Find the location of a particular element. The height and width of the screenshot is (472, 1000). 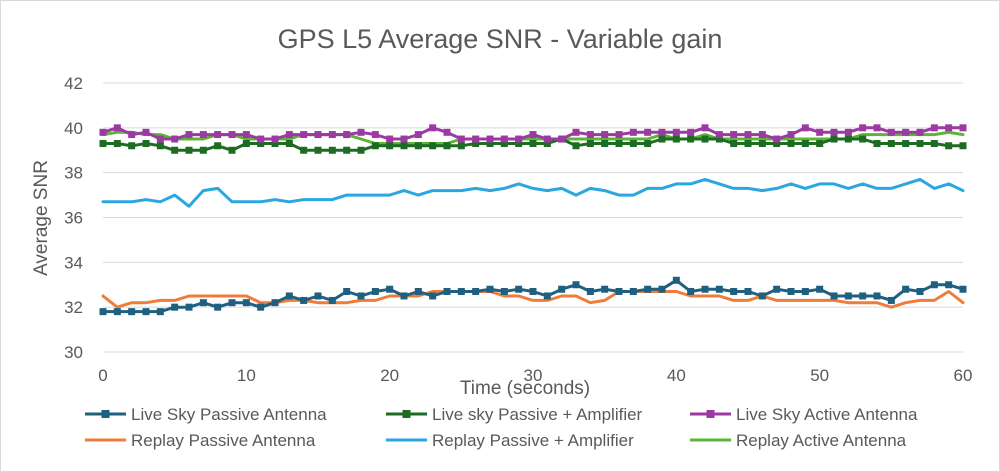

y-tick-label: 40 is located at coordinates (73, 128).